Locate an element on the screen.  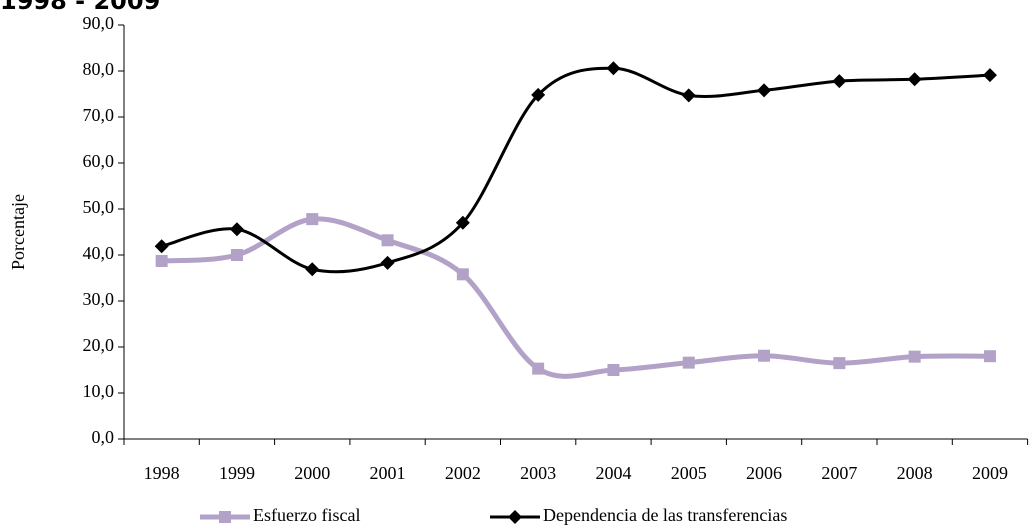
y-tick-label: 10,0 is located at coordinates (99, 391).